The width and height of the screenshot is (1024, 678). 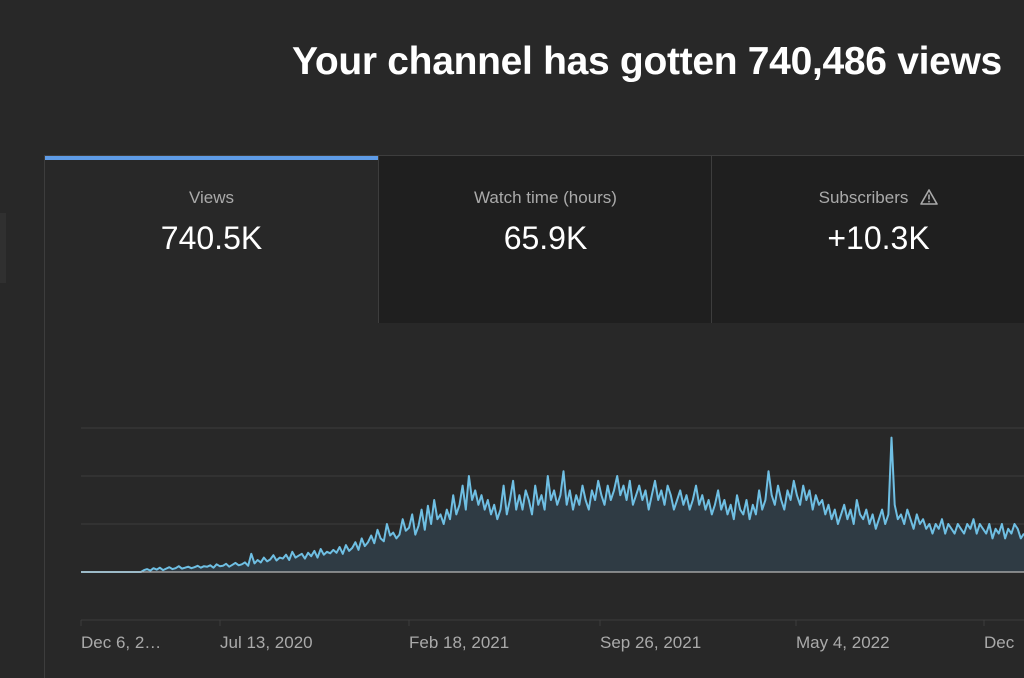 What do you see at coordinates (211, 158) in the screenshot?
I see `tab-selected-indicator` at bounding box center [211, 158].